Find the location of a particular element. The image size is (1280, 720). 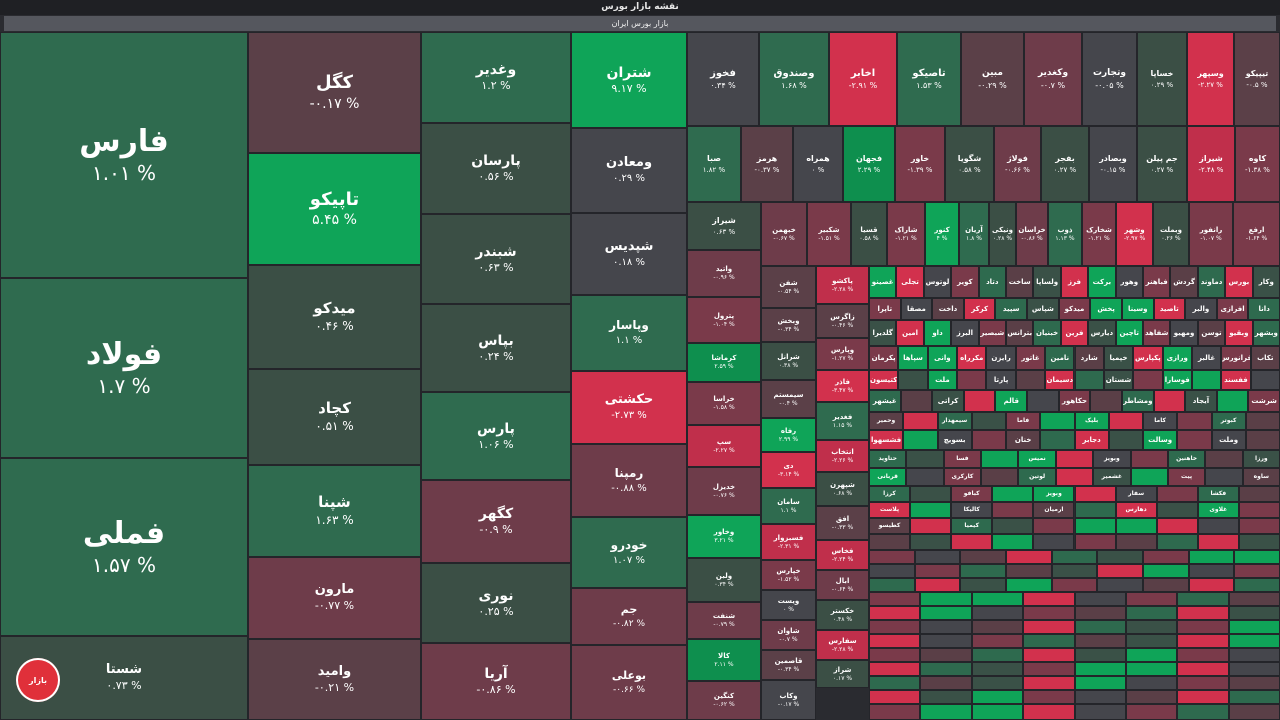

mini-stock-tile: ومشاطر is located at coordinates (1137, 401).